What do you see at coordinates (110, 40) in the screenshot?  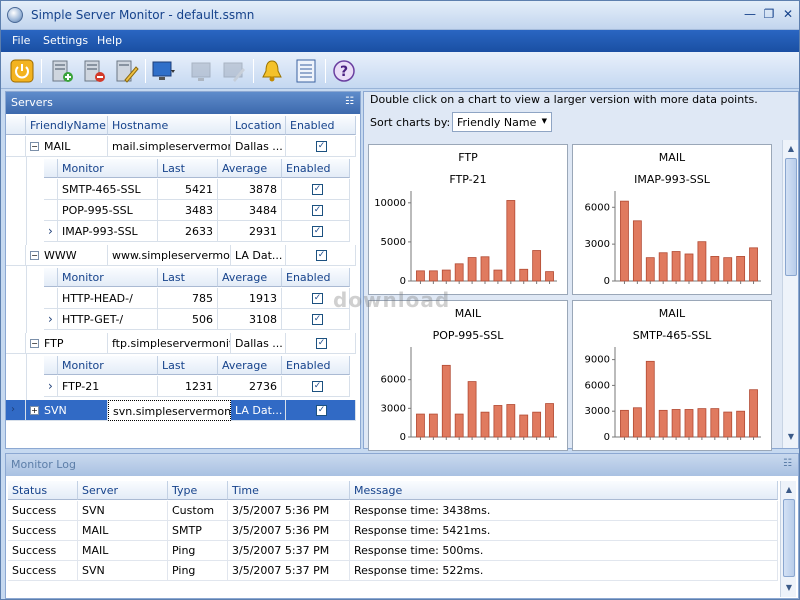 I see `menu-help: Help` at bounding box center [110, 40].